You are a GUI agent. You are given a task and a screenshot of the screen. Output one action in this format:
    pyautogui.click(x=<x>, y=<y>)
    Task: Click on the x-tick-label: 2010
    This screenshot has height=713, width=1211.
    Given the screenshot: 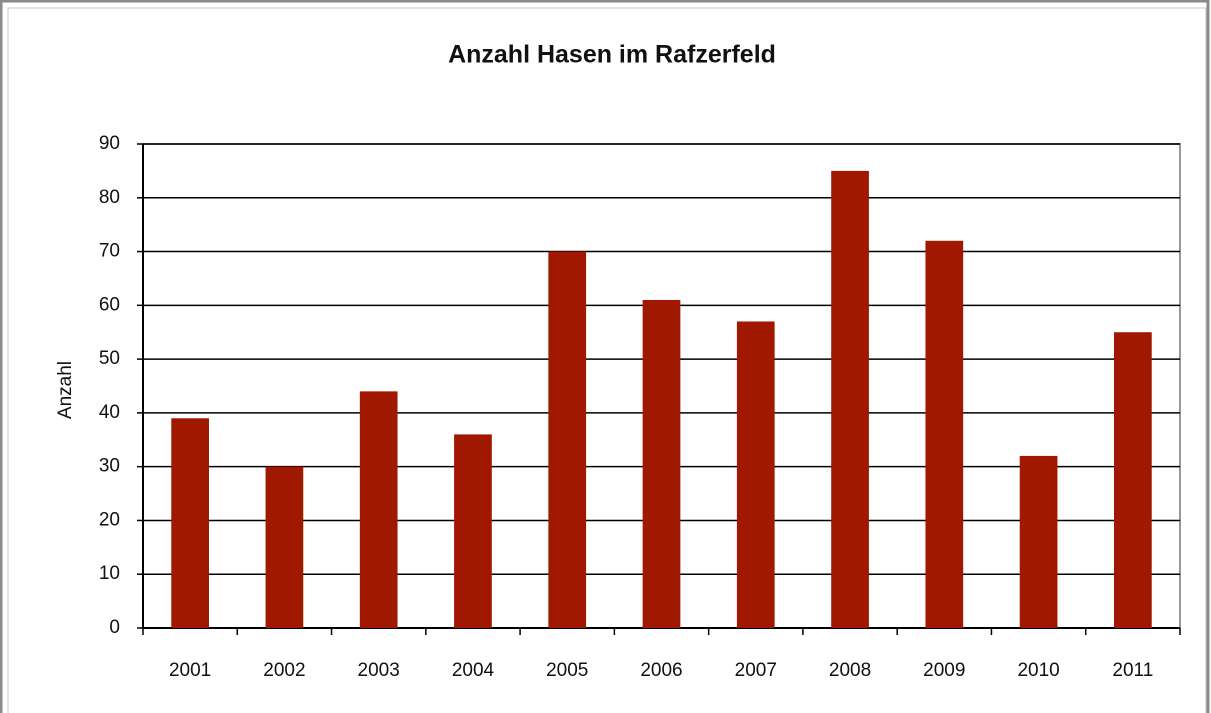 What is the action you would take?
    pyautogui.click(x=1038, y=670)
    